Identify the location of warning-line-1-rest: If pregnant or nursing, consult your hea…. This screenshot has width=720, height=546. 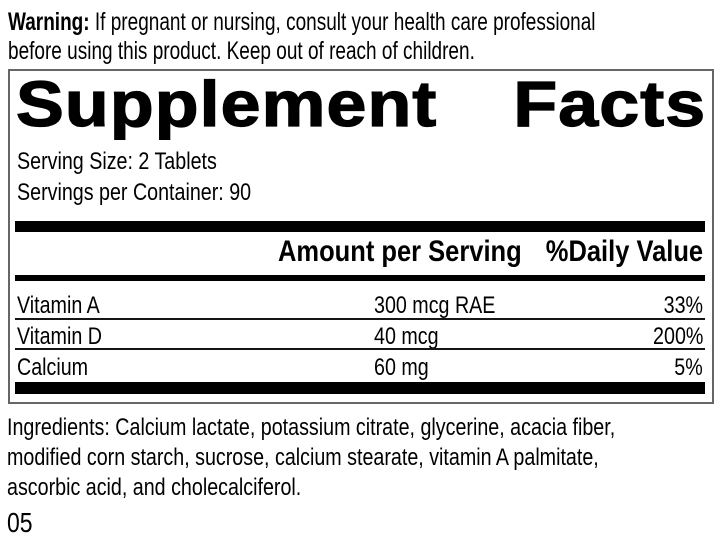
(342, 22).